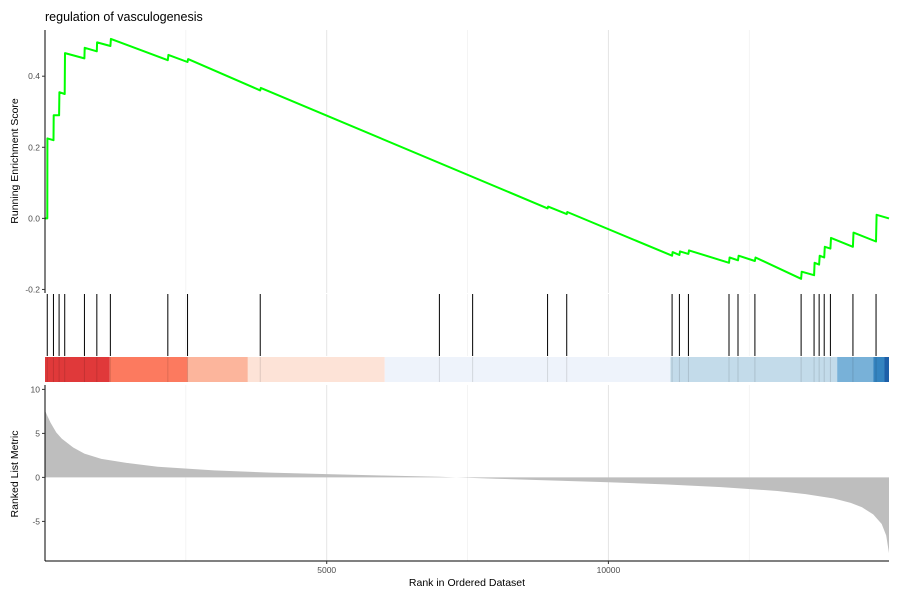 Image resolution: width=900 pixels, height=600 pixels. I want to click on enrichment-y-tick-label: 0.0, so click(34, 218).